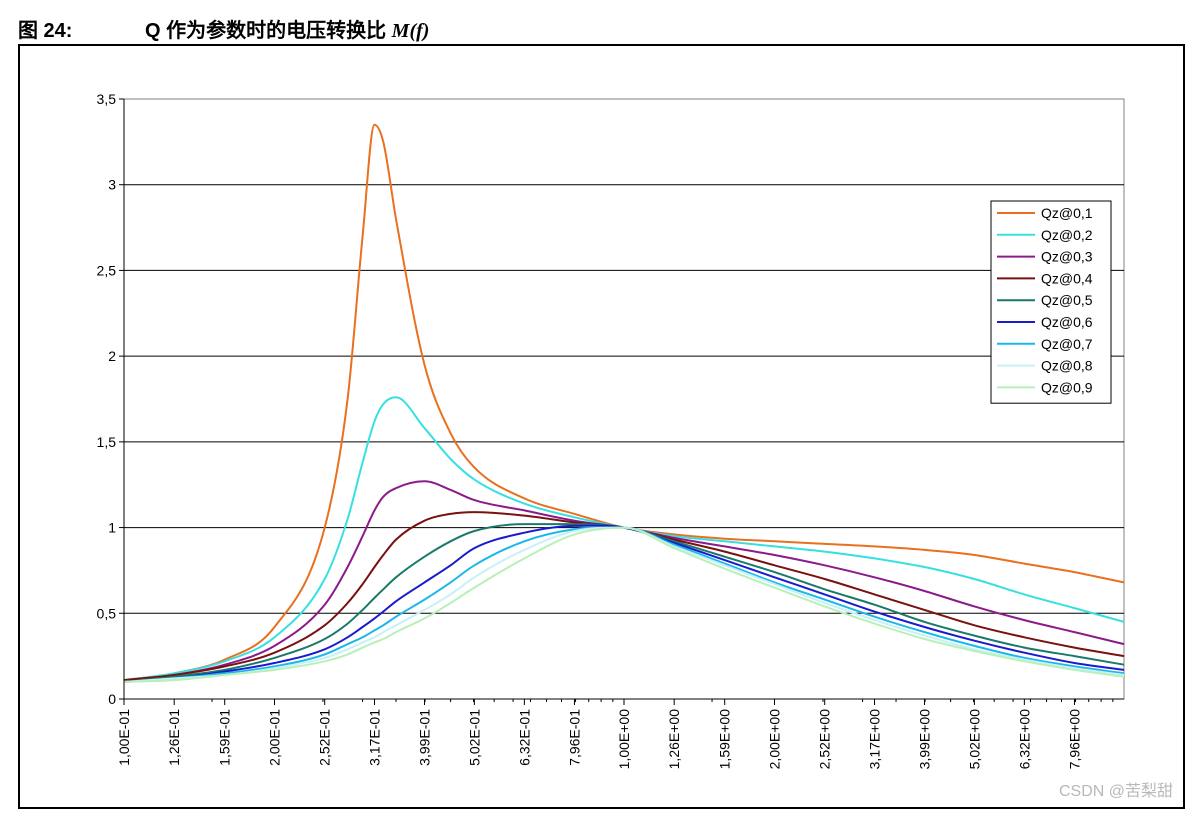 Image resolution: width=1196 pixels, height=816 pixels. Describe the element at coordinates (1024, 739) in the screenshot. I see `x-tick-label: 6,32E+00` at that location.